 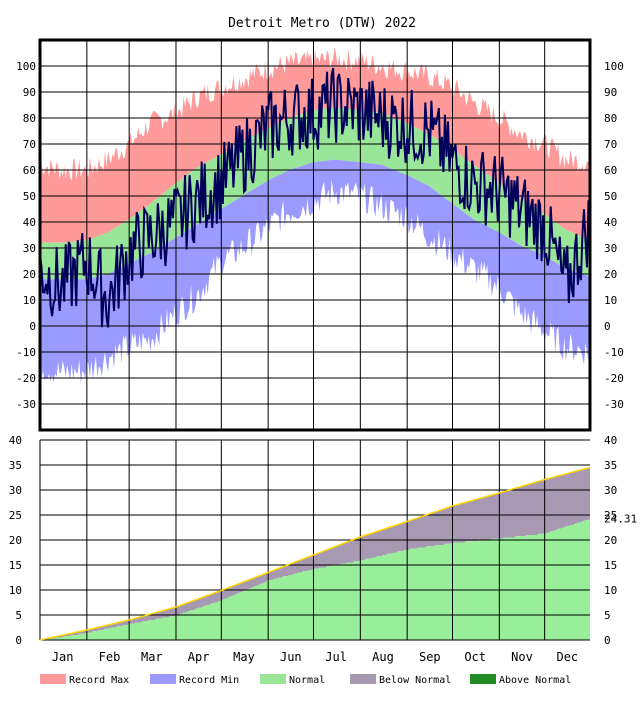 I want to click on temp-tick-label-right: -30, so click(x=614, y=404).